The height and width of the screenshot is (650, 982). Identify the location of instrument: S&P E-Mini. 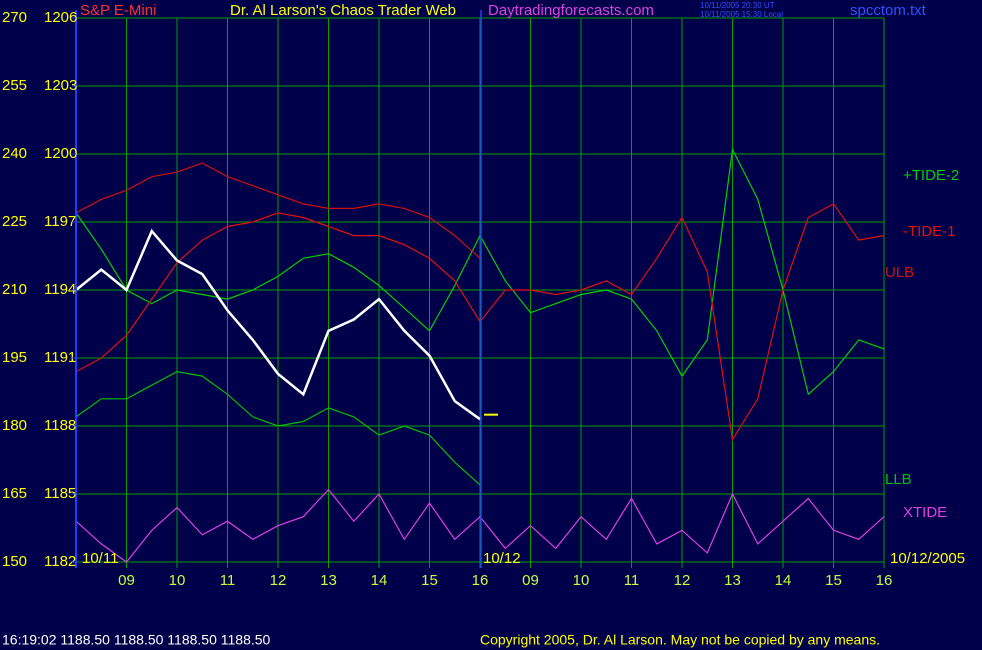
(118, 10).